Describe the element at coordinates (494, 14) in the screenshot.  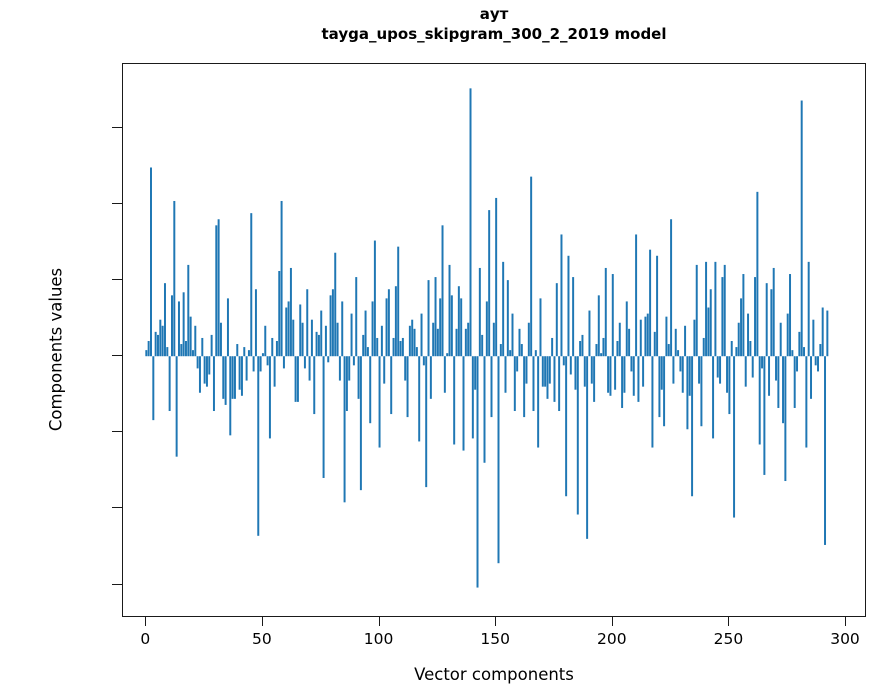
I see `chart-title-line-1: аут` at that location.